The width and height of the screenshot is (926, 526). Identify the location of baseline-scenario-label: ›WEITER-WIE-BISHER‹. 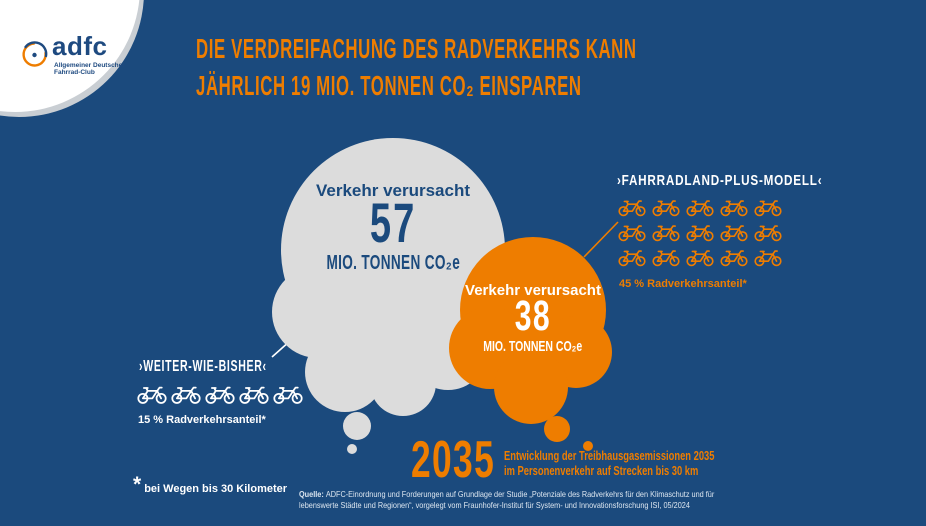
(233, 367).